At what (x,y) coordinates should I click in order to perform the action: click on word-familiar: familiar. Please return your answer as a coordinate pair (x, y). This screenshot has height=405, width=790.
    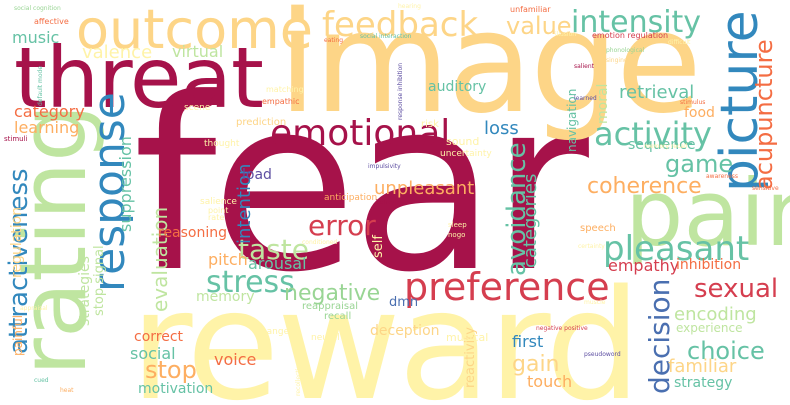
    Looking at the image, I should click on (702, 366).